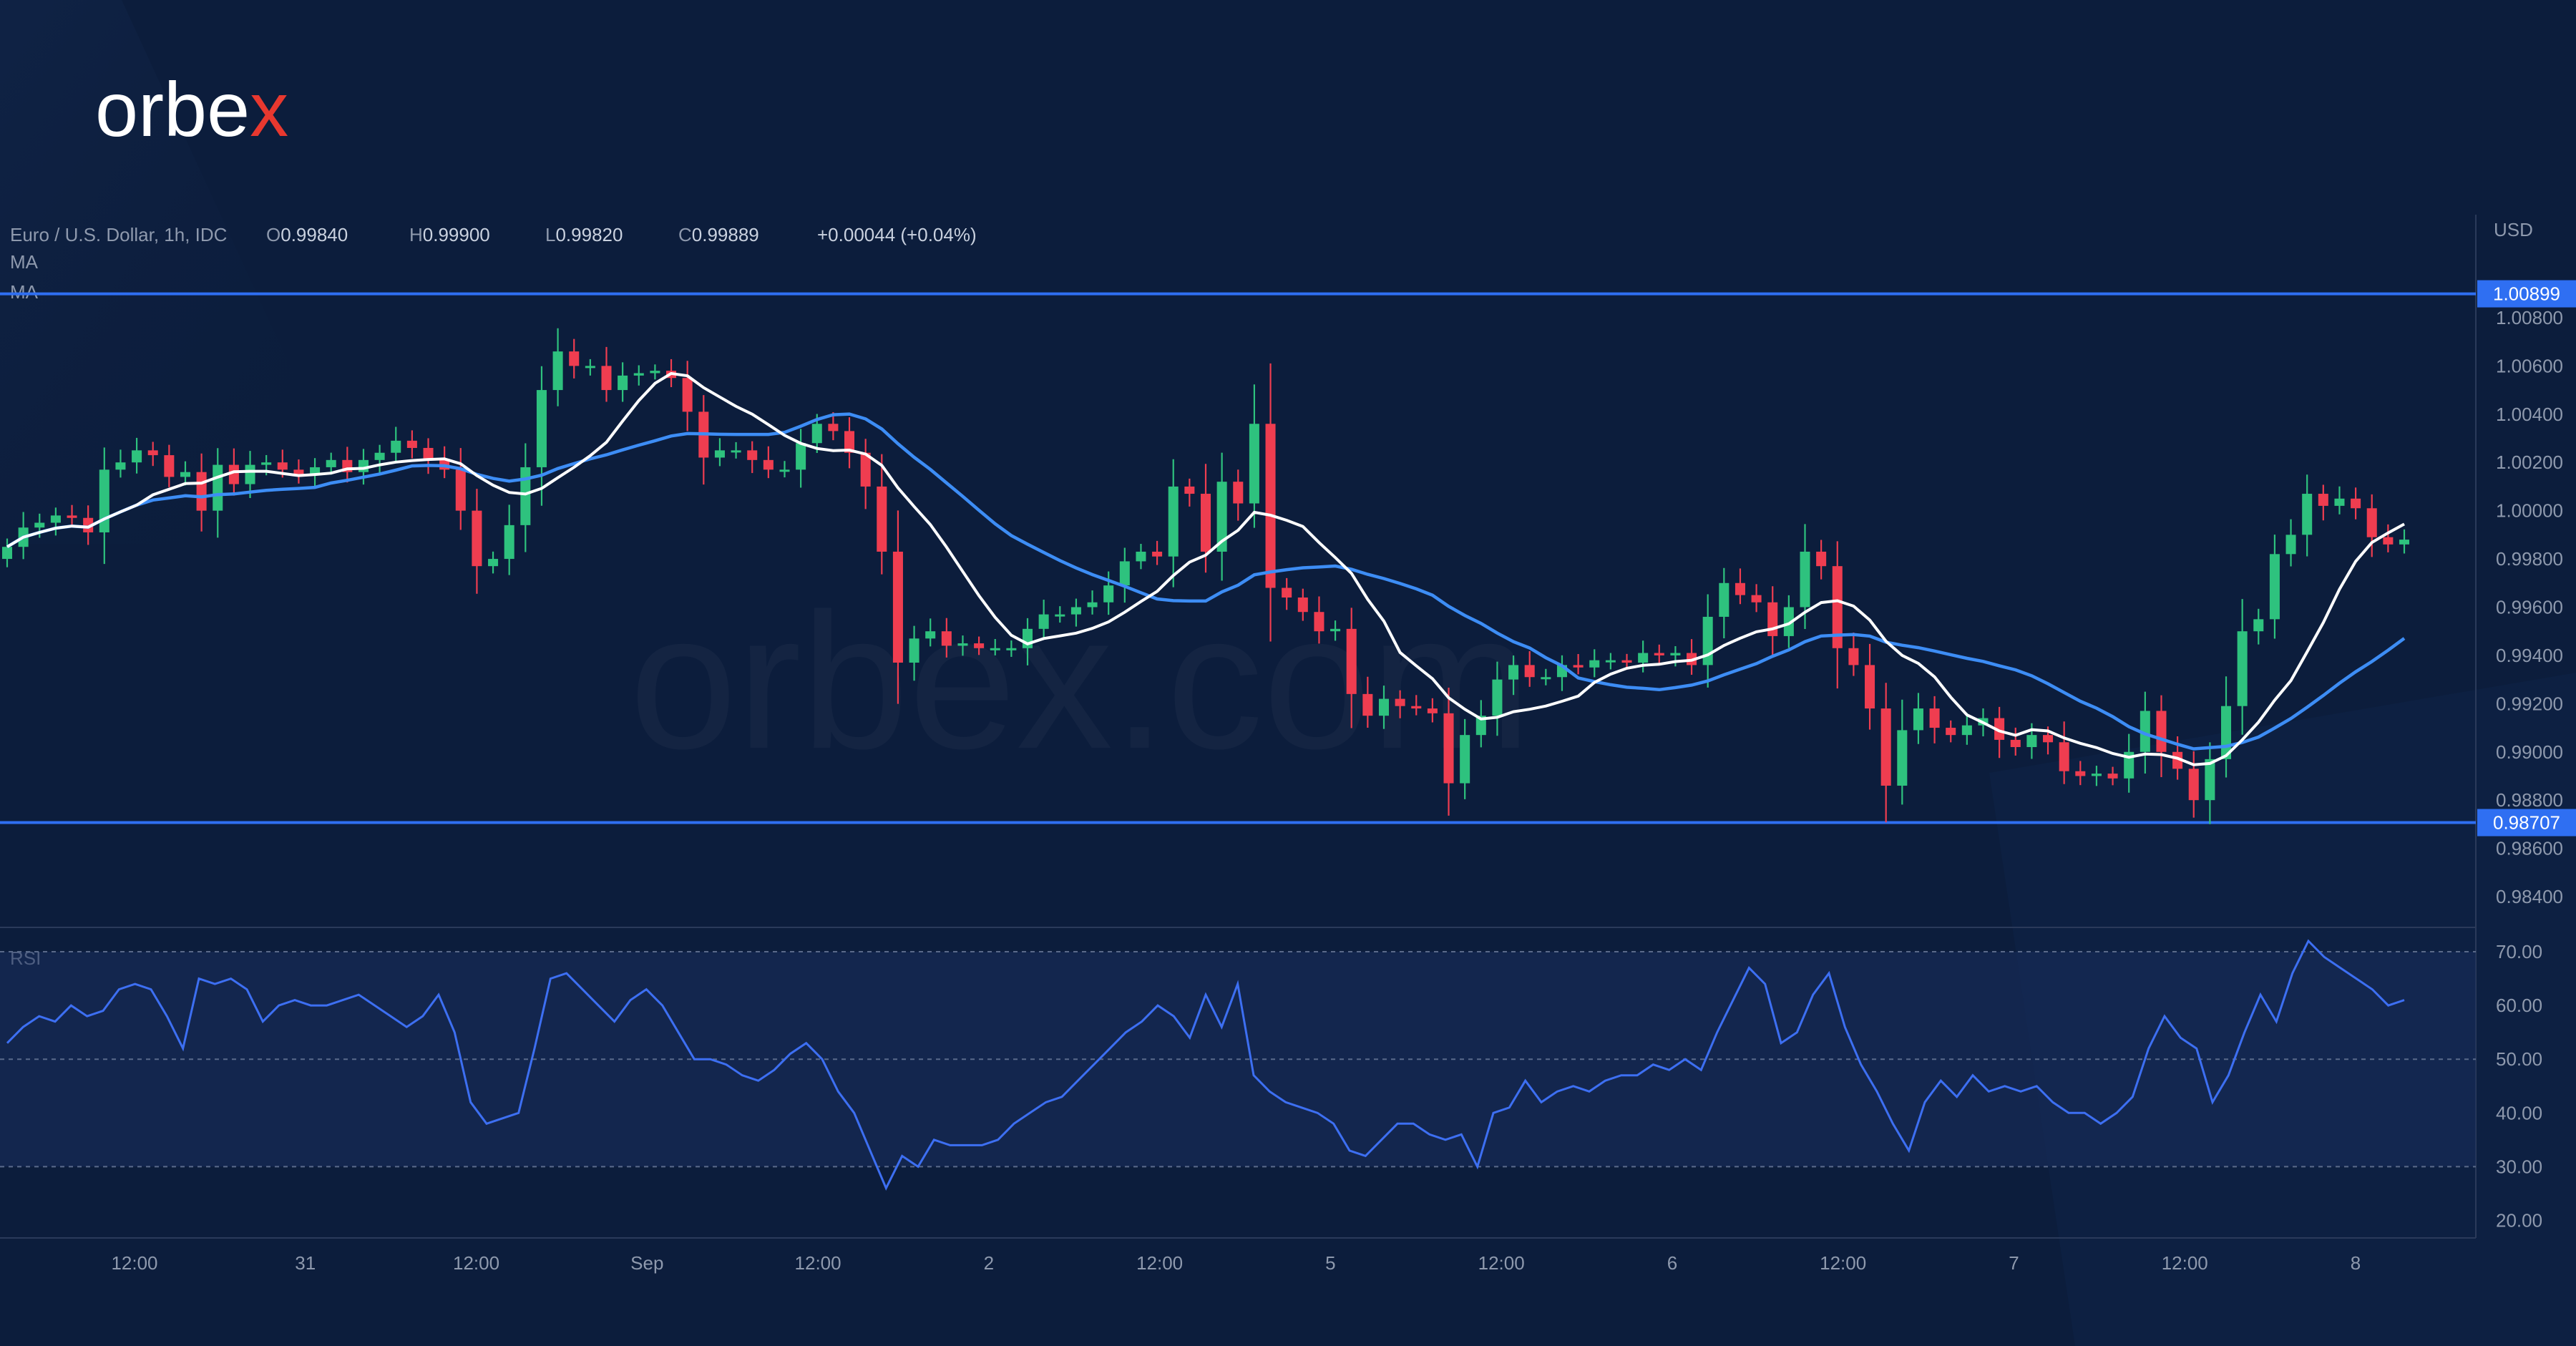  What do you see at coordinates (2519, 1086) in the screenshot?
I see `rsi-axis: 70.00 60.00 50.00 40.00 30.00 20.00` at bounding box center [2519, 1086].